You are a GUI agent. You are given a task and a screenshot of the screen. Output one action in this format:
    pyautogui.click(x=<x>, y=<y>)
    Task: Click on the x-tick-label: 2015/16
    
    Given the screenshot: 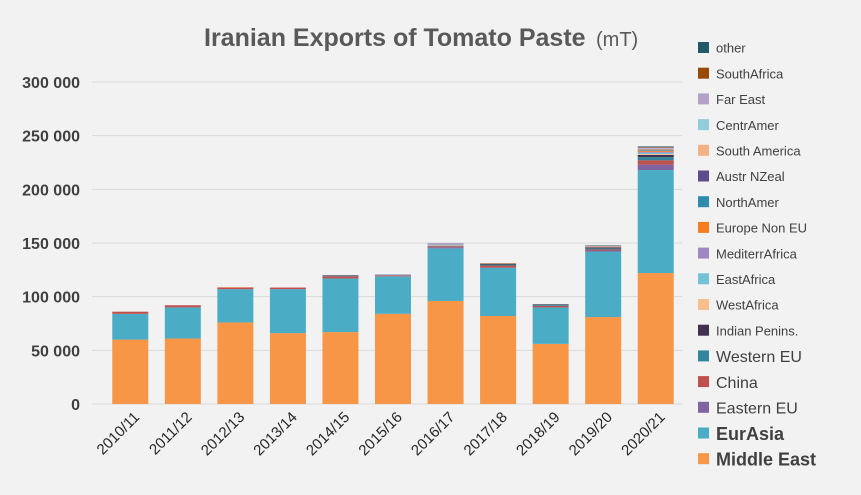 What is the action you would take?
    pyautogui.click(x=380, y=434)
    